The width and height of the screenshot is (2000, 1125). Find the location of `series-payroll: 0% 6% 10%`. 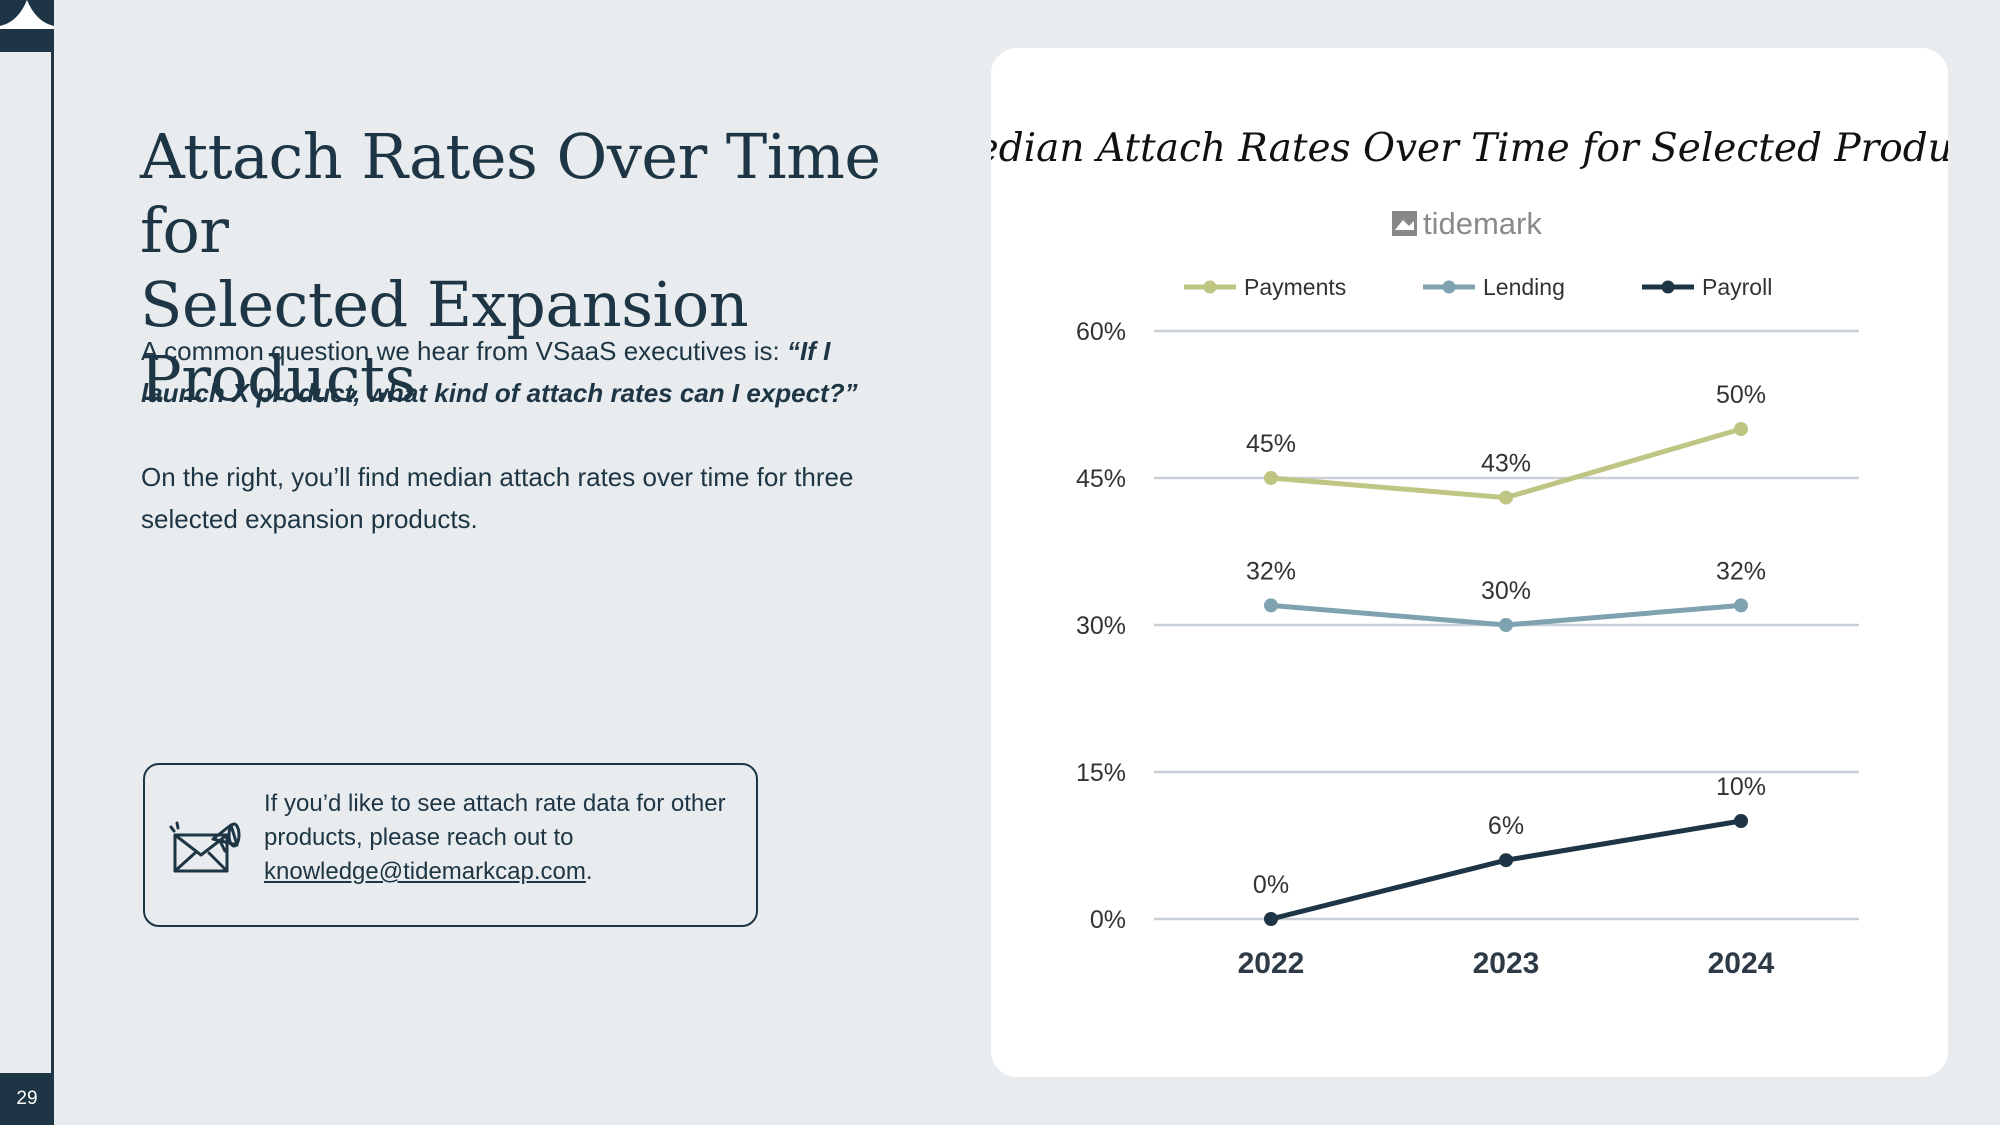

series-payroll: 0% 6% 10% is located at coordinates (1509, 849).